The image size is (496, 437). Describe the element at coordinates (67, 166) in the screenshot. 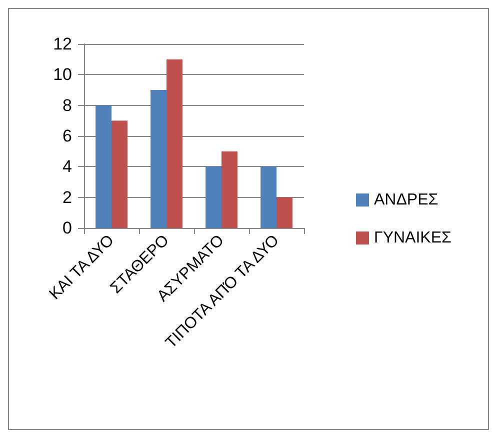

I see `y-tick-label: 4` at that location.